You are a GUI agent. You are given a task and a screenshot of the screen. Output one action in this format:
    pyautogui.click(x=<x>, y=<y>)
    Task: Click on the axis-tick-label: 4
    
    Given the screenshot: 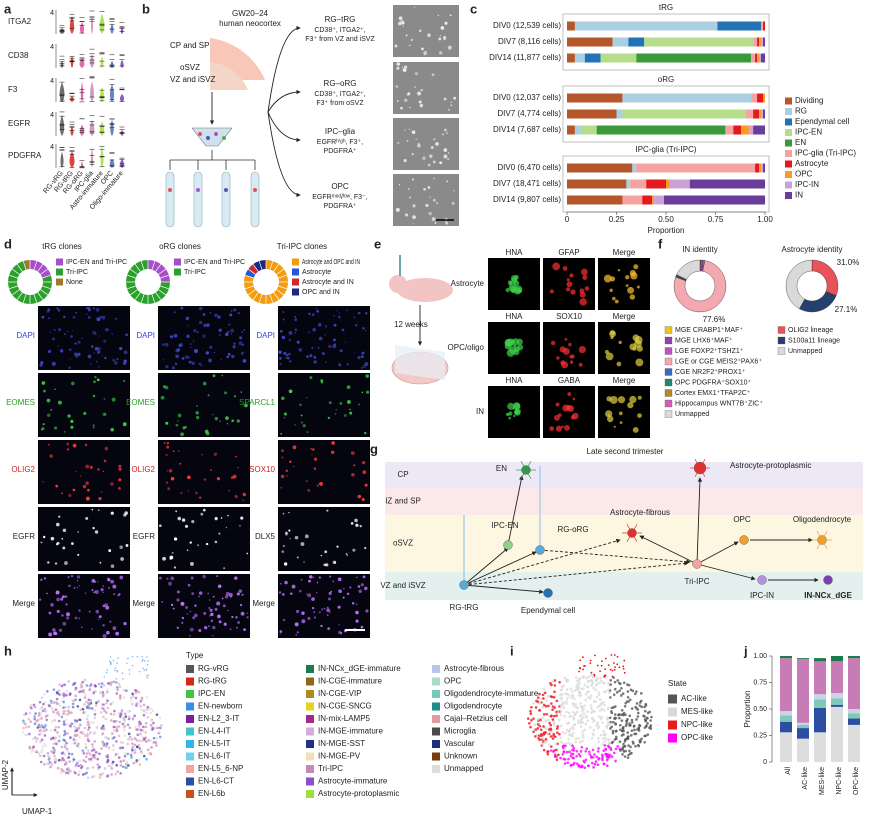 What is the action you would take?
    pyautogui.click(x=52, y=13)
    